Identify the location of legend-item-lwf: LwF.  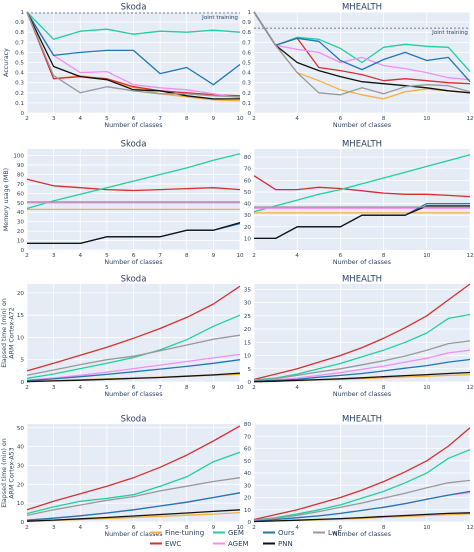
(327, 533).